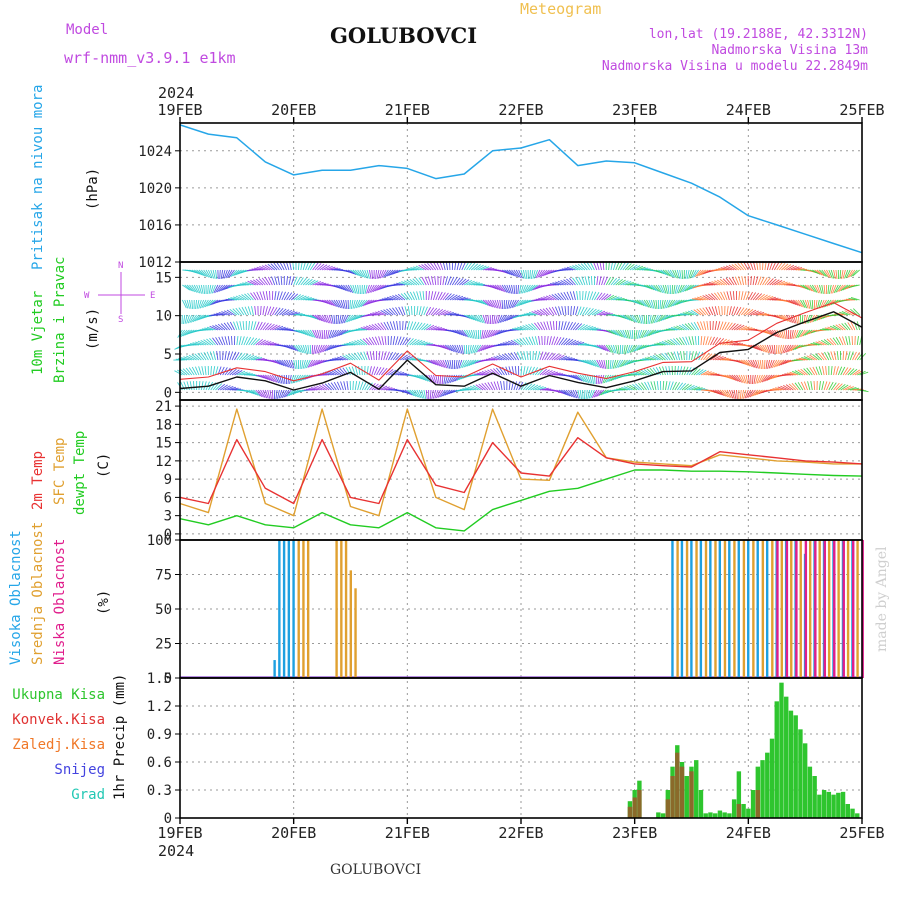 This screenshot has height=900, width=900. What do you see at coordinates (861, 110) in the screenshot?
I see `time-tick-label-top: 25FEB` at bounding box center [861, 110].